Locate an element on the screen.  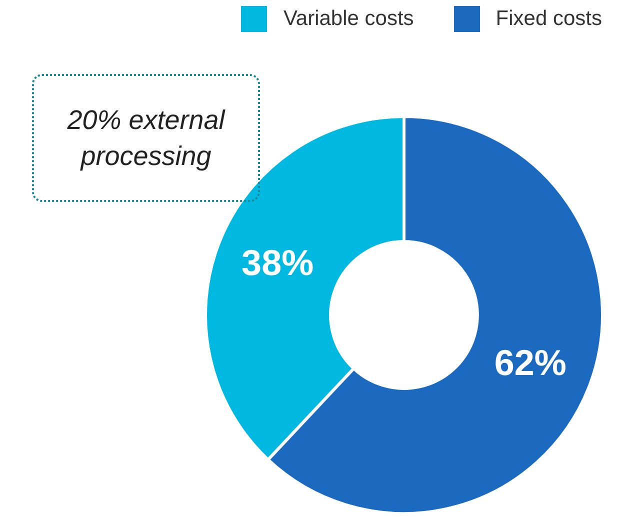
callout-box: 20% external processing is located at coordinates (146, 138).